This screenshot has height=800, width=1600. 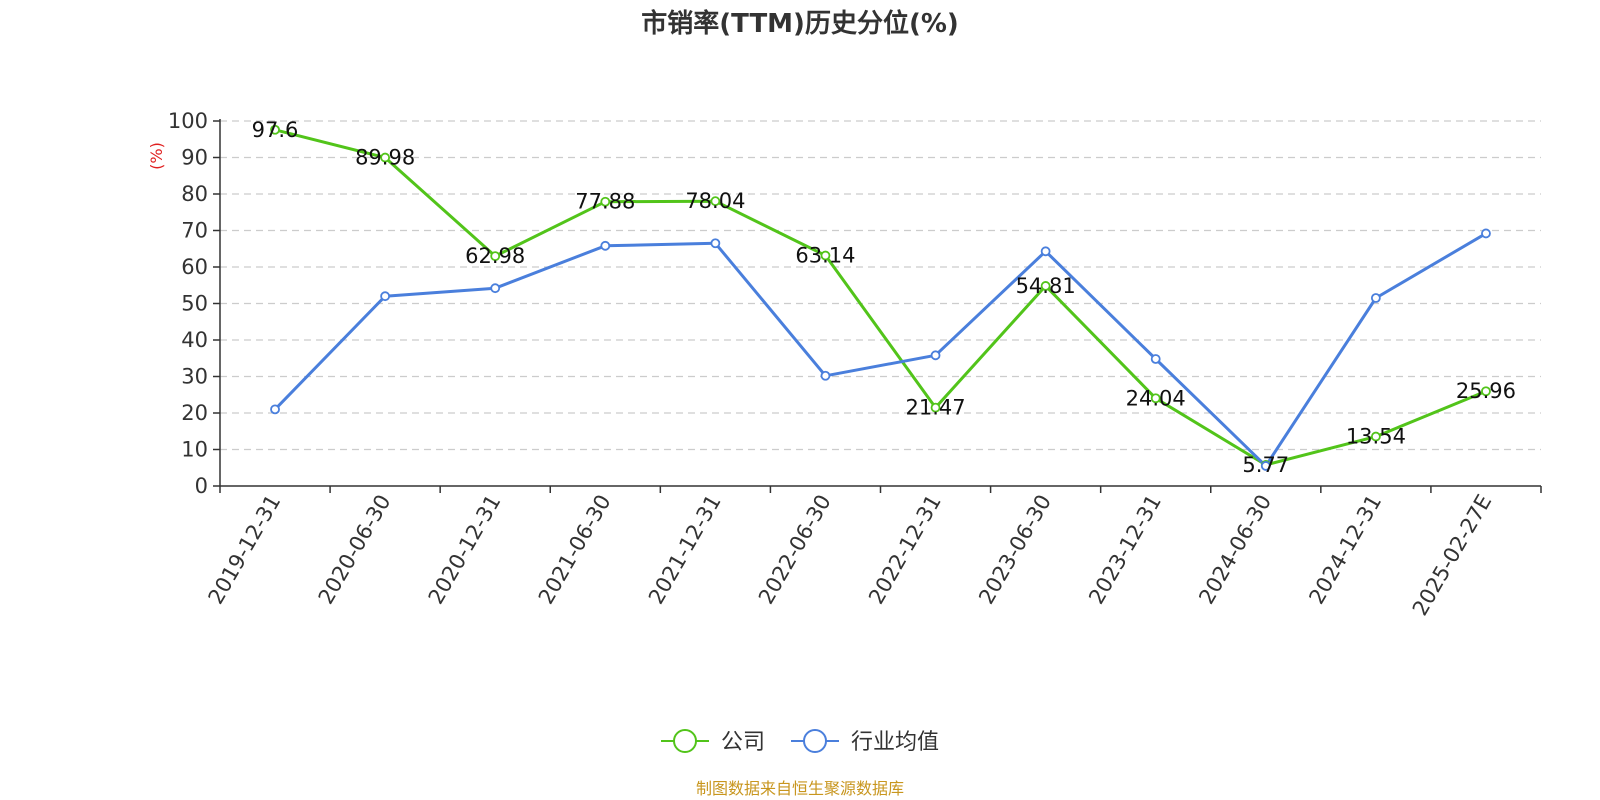 I want to click on legend-label: 行业均值, so click(x=895, y=742).